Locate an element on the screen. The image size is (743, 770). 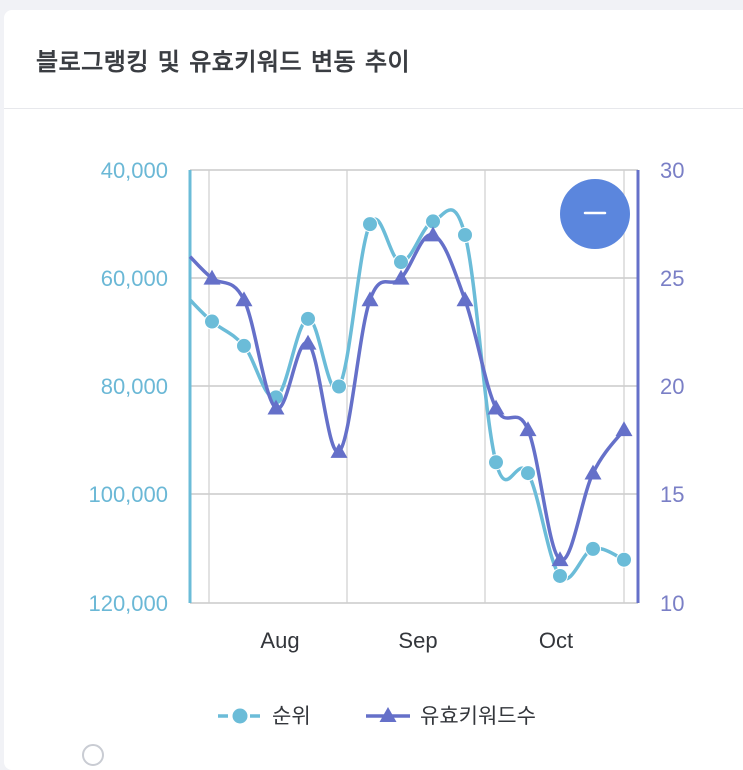
right-tick-label: 30 is located at coordinates (672, 170).